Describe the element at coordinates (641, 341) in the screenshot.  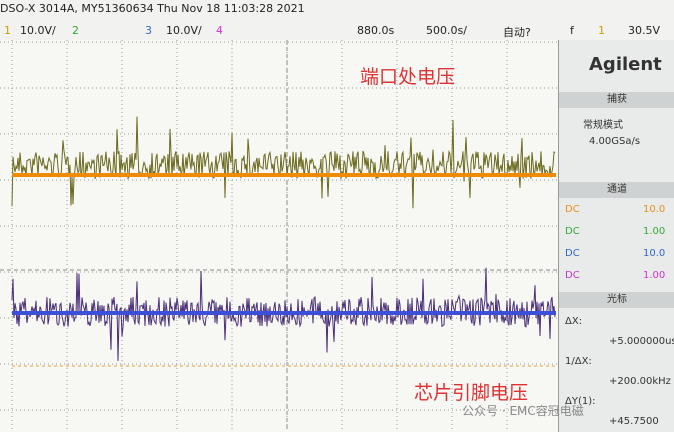
I see `cursor-value: +5.000000us` at that location.